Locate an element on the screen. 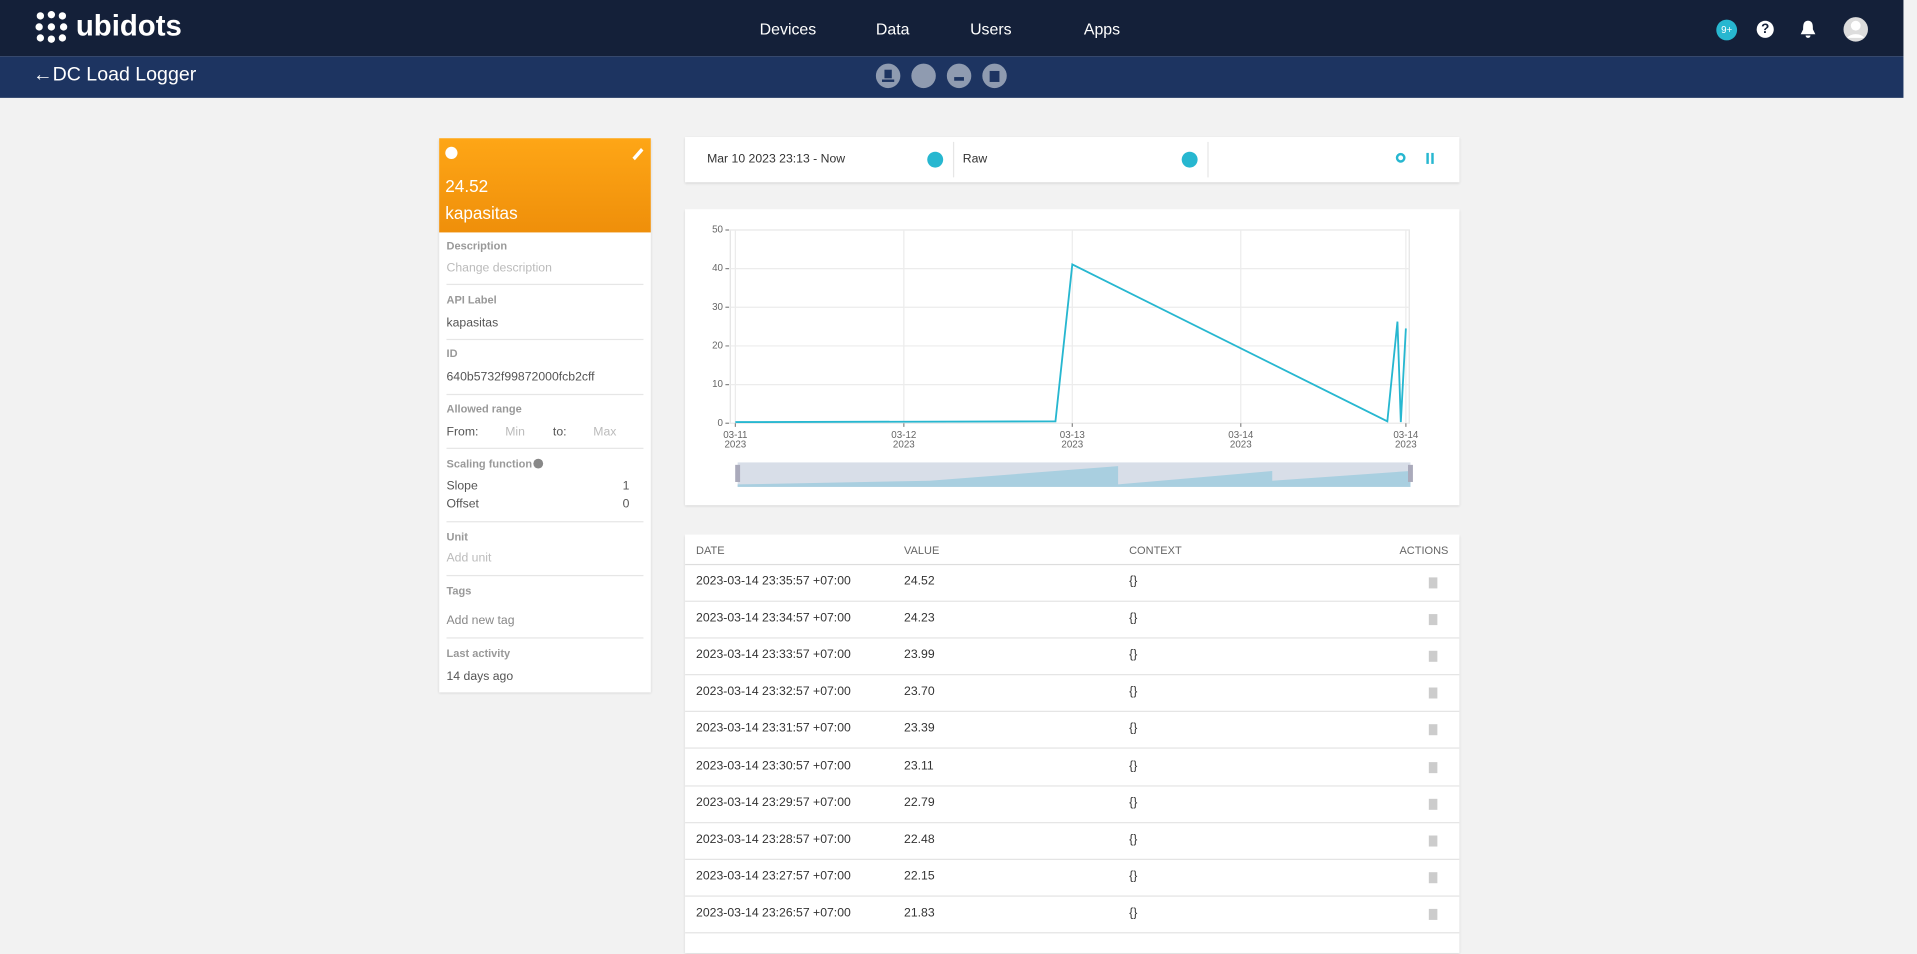 The height and width of the screenshot is (954, 1917). x-tick-label: 03-11 2023 is located at coordinates (735, 440).